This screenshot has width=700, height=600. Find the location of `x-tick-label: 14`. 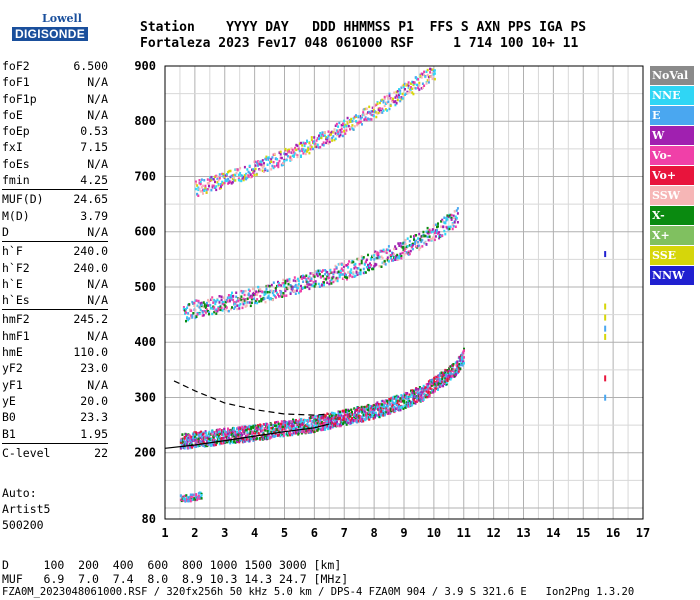

x-tick-label: 14 is located at coordinates (553, 533).